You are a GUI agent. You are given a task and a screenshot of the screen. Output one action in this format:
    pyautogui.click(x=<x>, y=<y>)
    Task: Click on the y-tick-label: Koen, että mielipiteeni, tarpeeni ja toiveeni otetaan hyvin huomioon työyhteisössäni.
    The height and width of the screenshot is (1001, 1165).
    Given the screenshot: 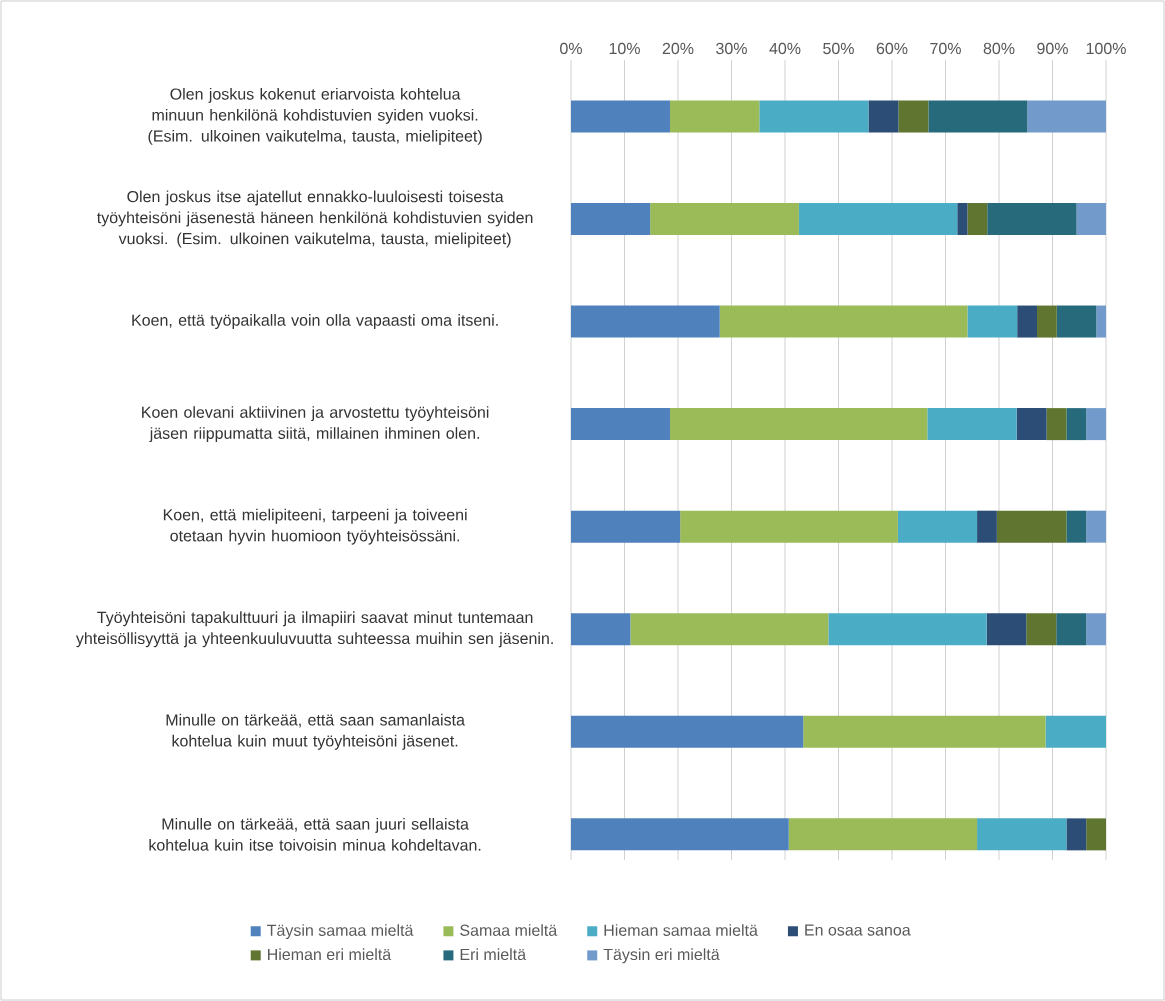 What is the action you would take?
    pyautogui.click(x=315, y=526)
    